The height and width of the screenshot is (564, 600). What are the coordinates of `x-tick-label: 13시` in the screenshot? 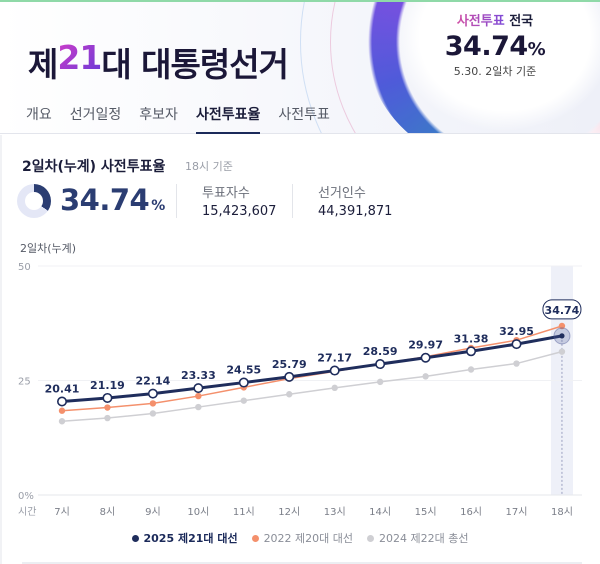 It's located at (335, 512).